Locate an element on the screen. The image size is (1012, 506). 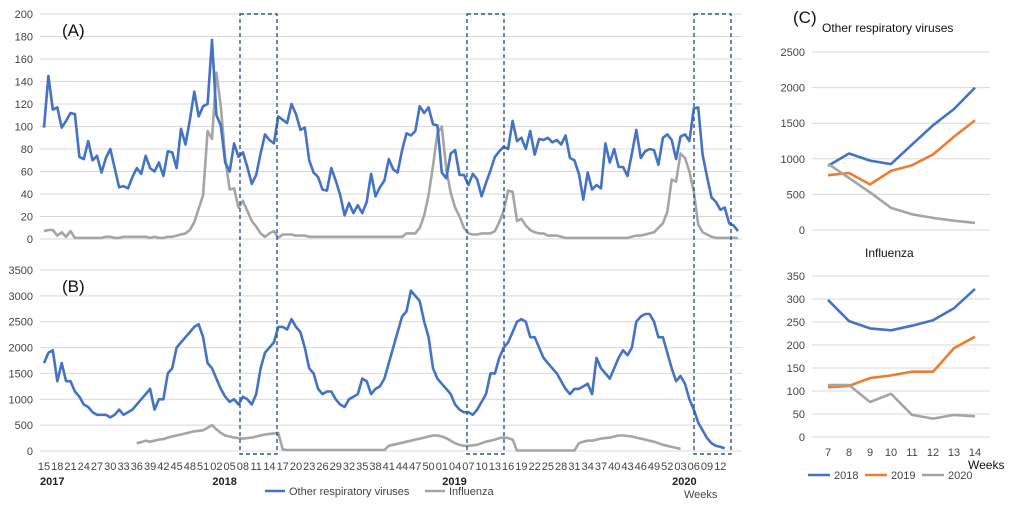
c2-xtick-label: 14 is located at coordinates (975, 453).